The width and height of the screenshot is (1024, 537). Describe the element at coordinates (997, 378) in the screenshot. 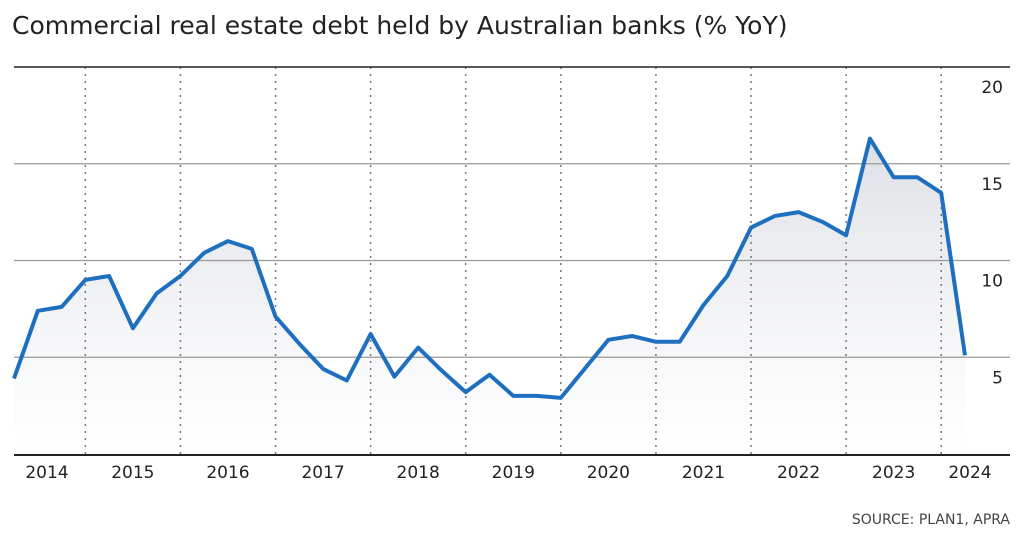

I see `y-tick-label: 5` at that location.